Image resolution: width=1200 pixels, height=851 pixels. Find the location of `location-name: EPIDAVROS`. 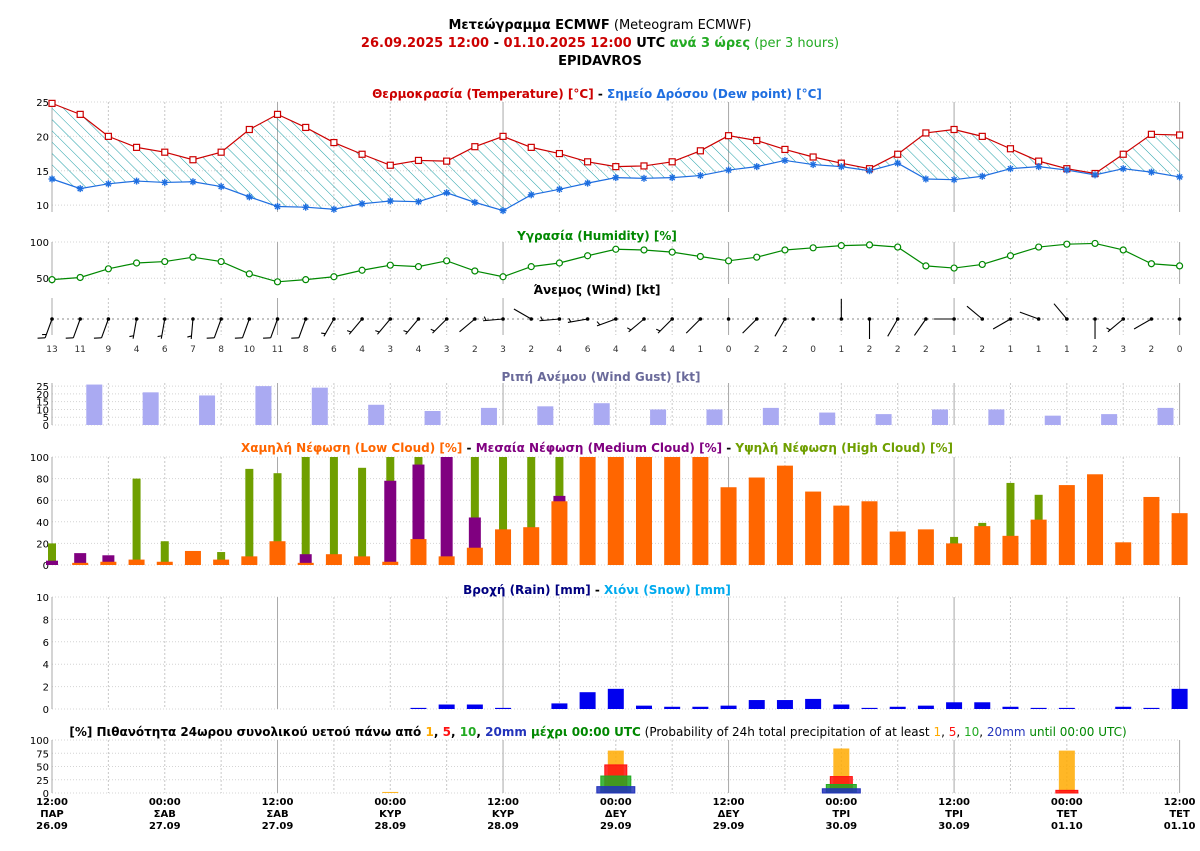

location-name: EPIDAVROS is located at coordinates (600, 61).